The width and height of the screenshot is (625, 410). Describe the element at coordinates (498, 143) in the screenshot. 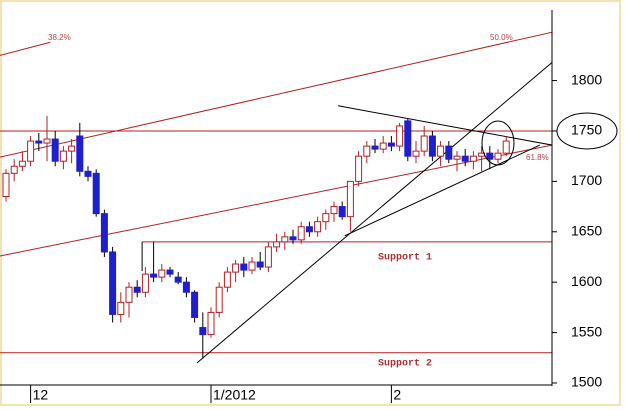

I see `highlight-ellipse` at that location.